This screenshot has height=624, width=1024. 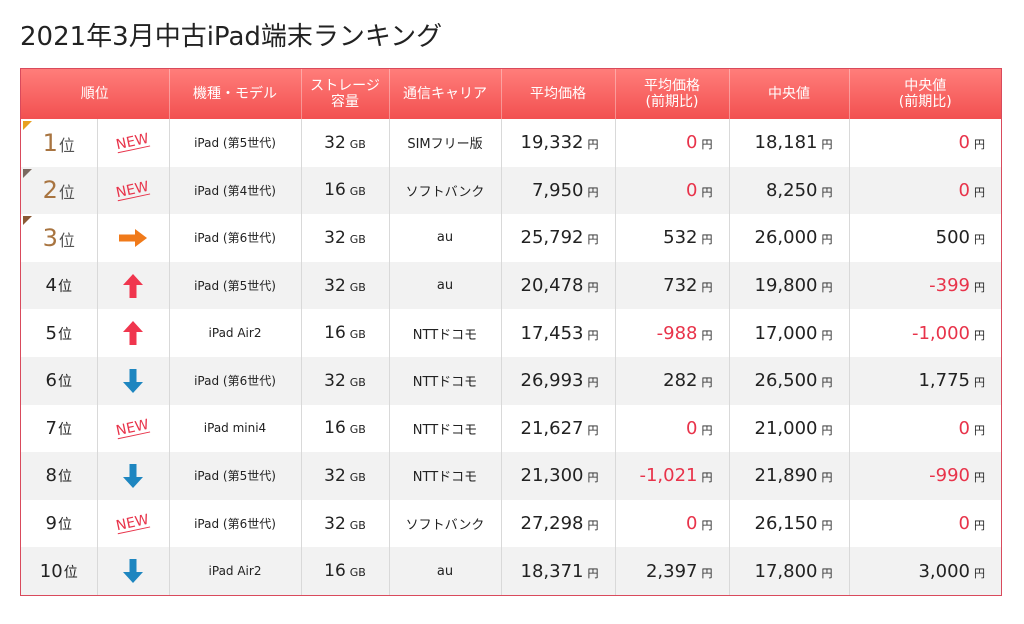 I want to click on down-arrow-icon, so click(x=133, y=571).